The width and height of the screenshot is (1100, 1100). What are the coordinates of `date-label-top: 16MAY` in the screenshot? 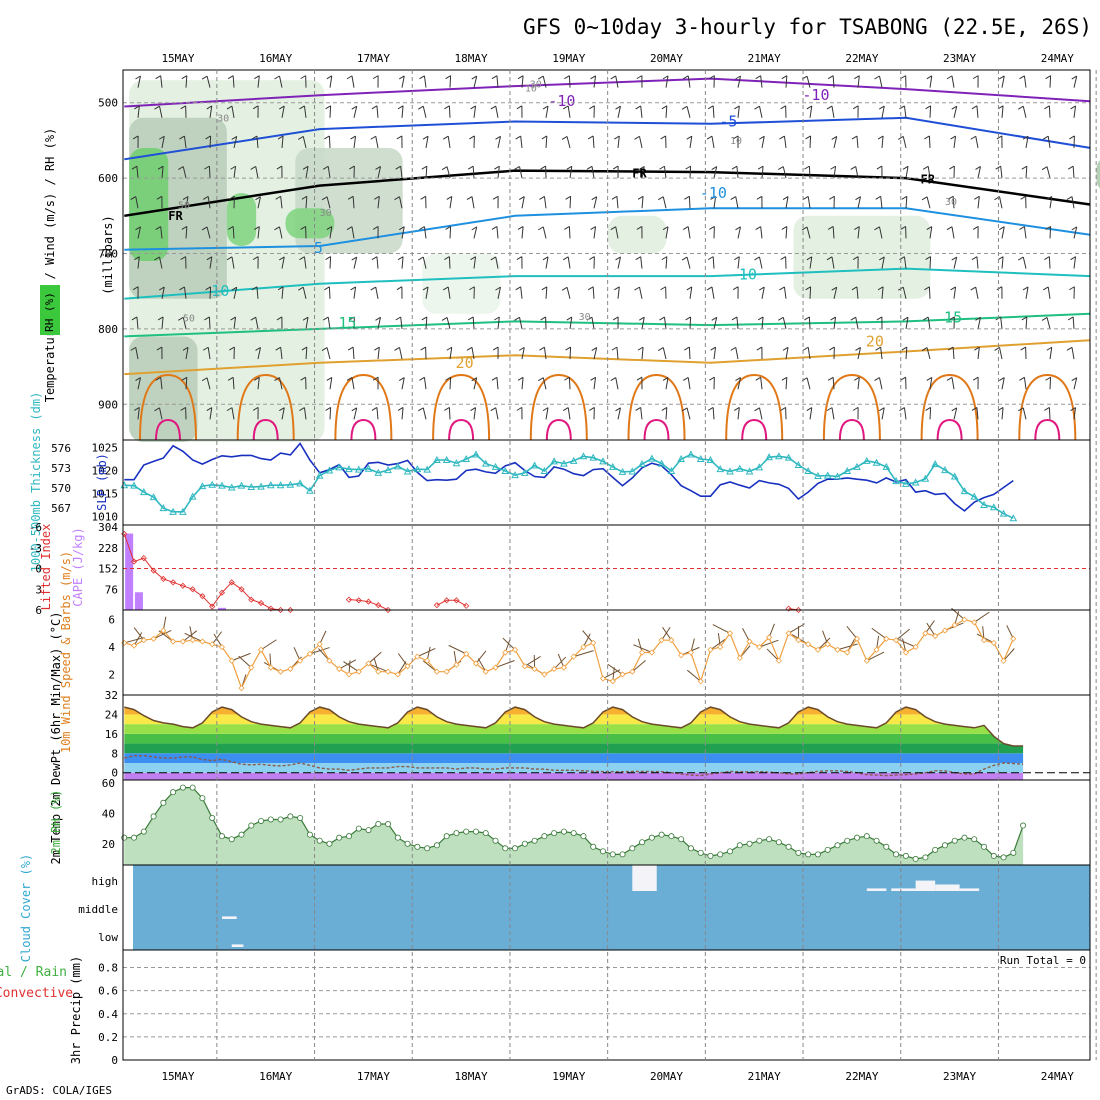 It's located at (275, 58).